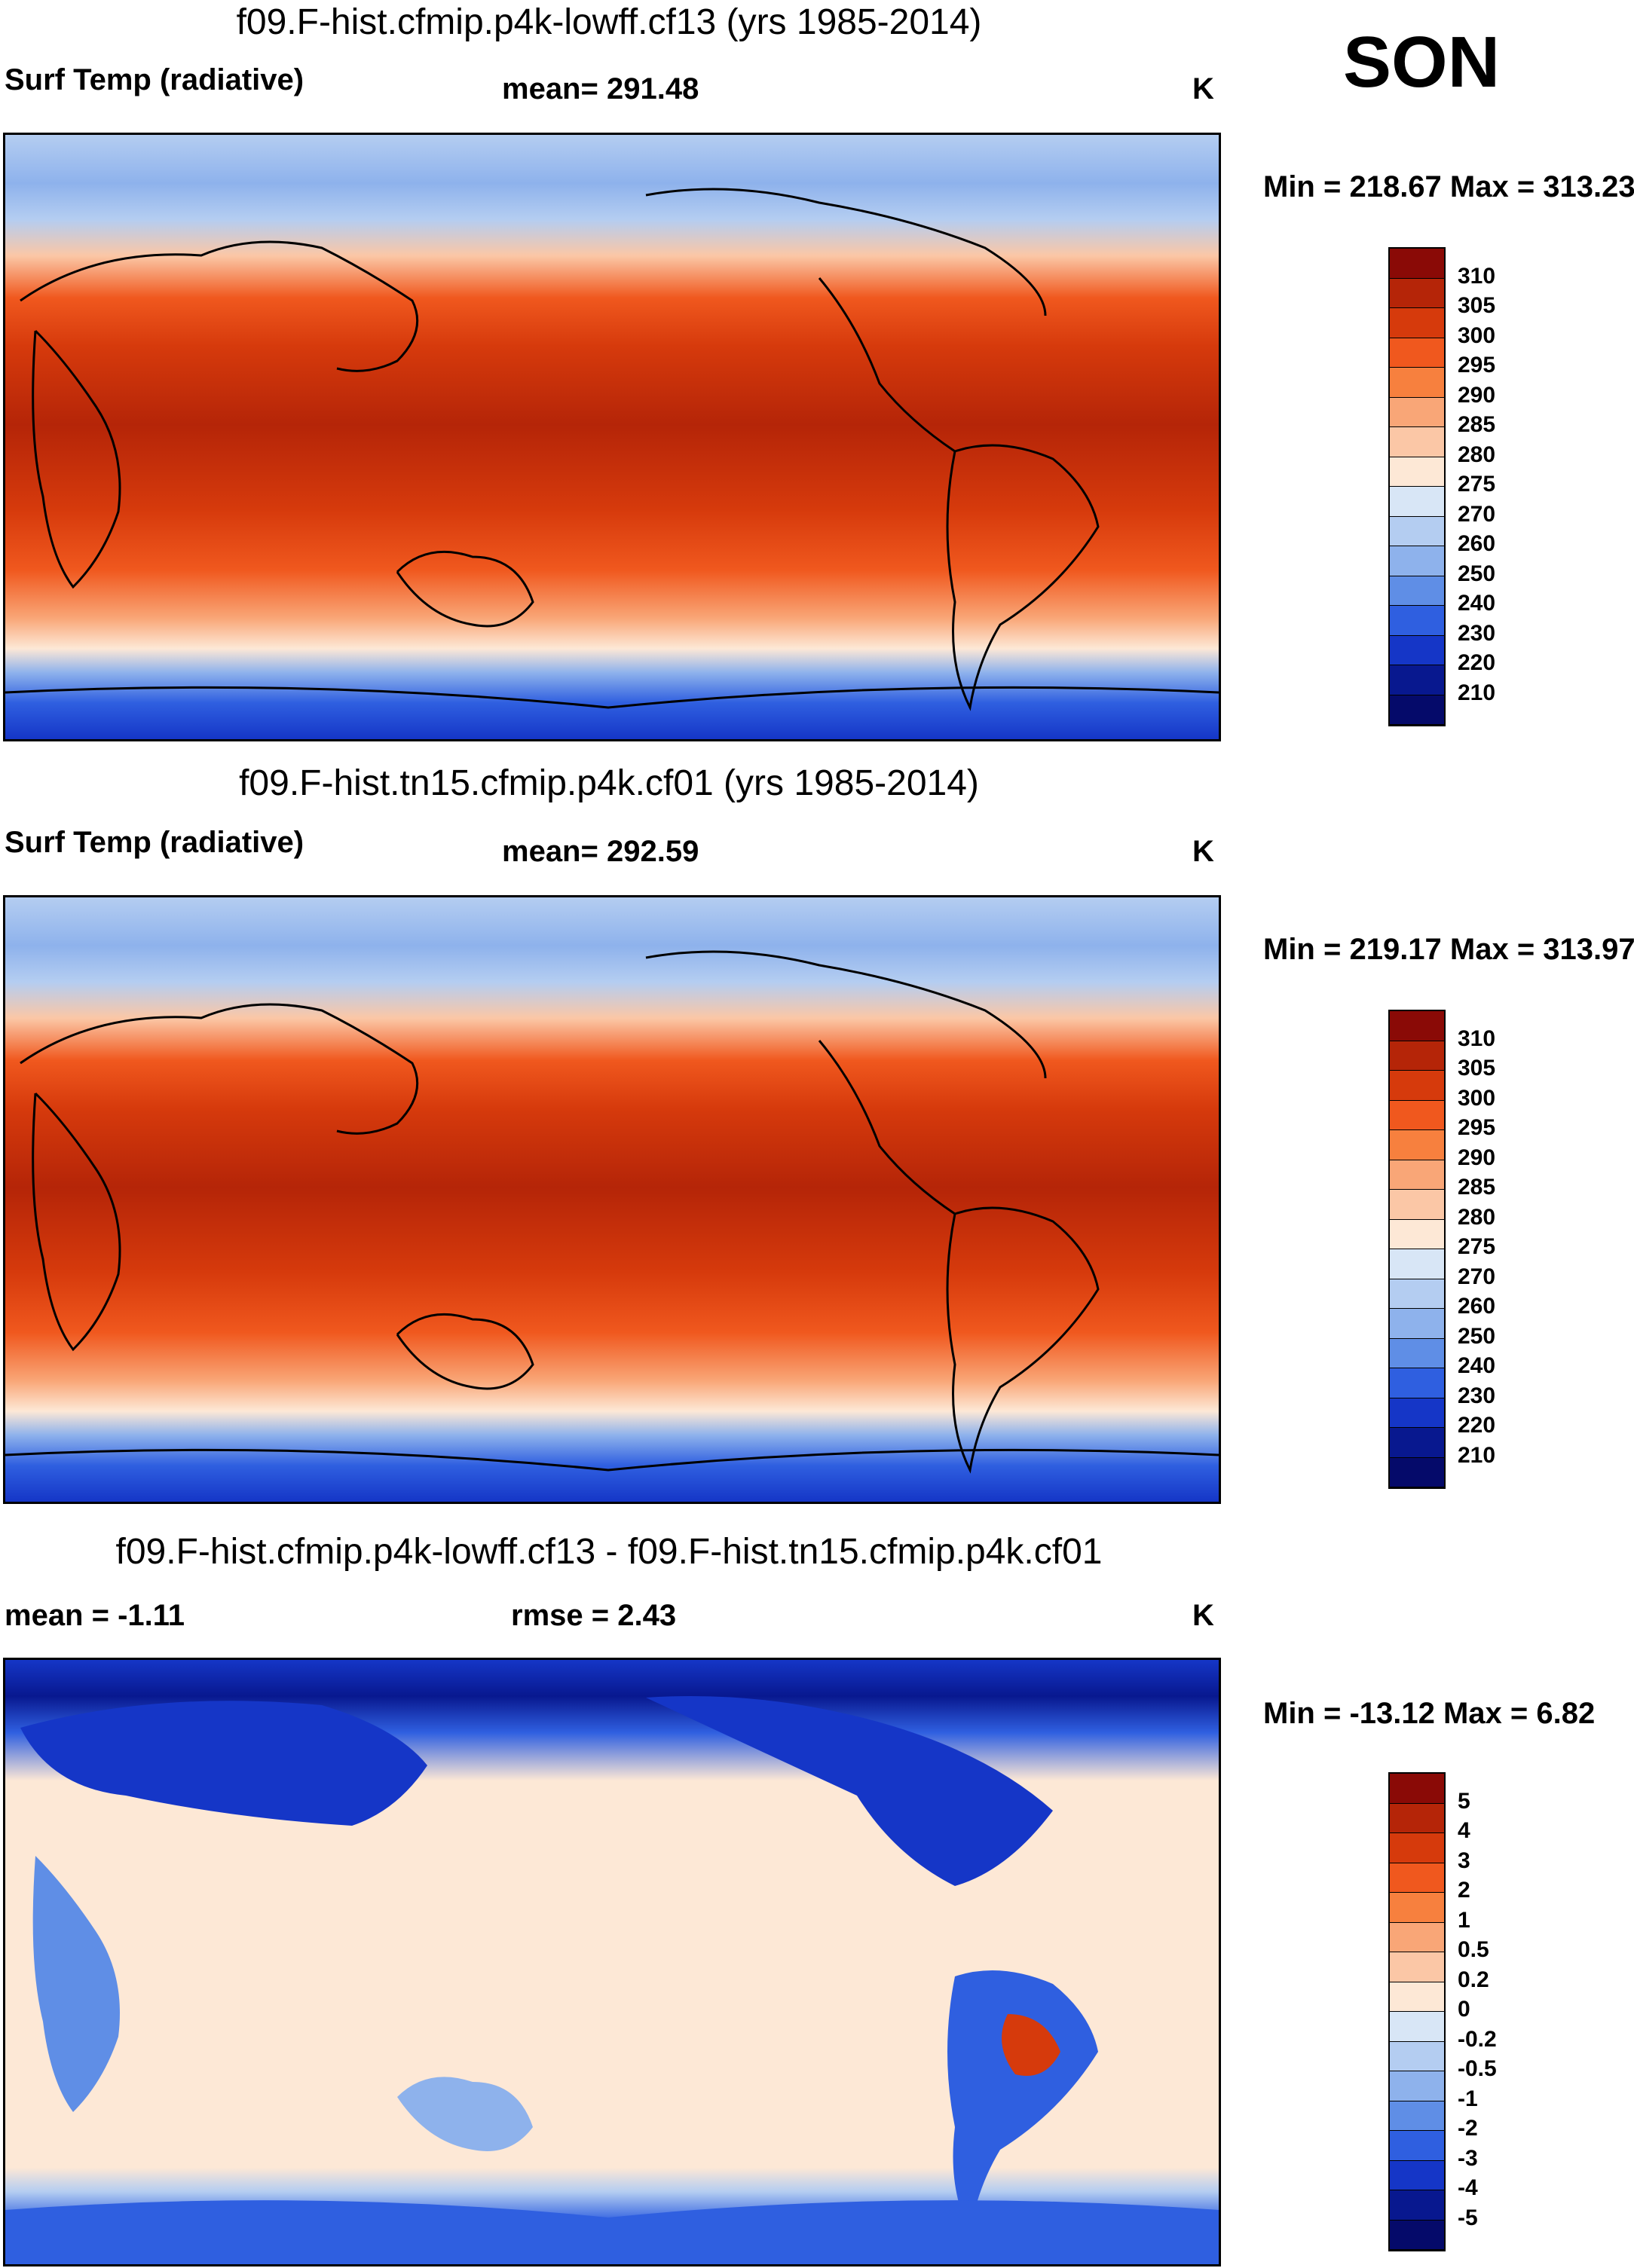 The width and height of the screenshot is (1634, 2268). I want to click on panel2-variable-label: Surf Temp (radiative), so click(154, 842).